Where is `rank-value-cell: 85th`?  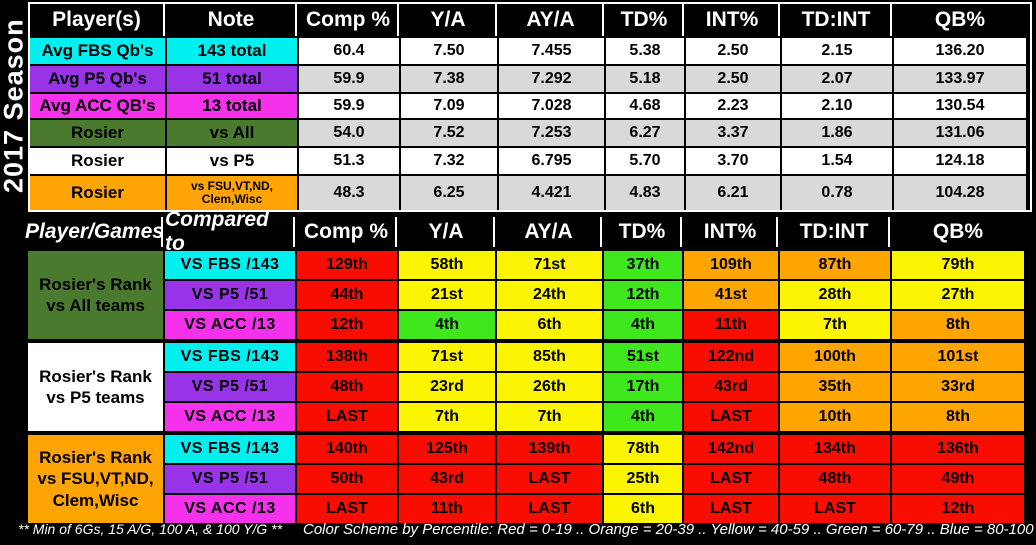
rank-value-cell: 85th is located at coordinates (549, 357).